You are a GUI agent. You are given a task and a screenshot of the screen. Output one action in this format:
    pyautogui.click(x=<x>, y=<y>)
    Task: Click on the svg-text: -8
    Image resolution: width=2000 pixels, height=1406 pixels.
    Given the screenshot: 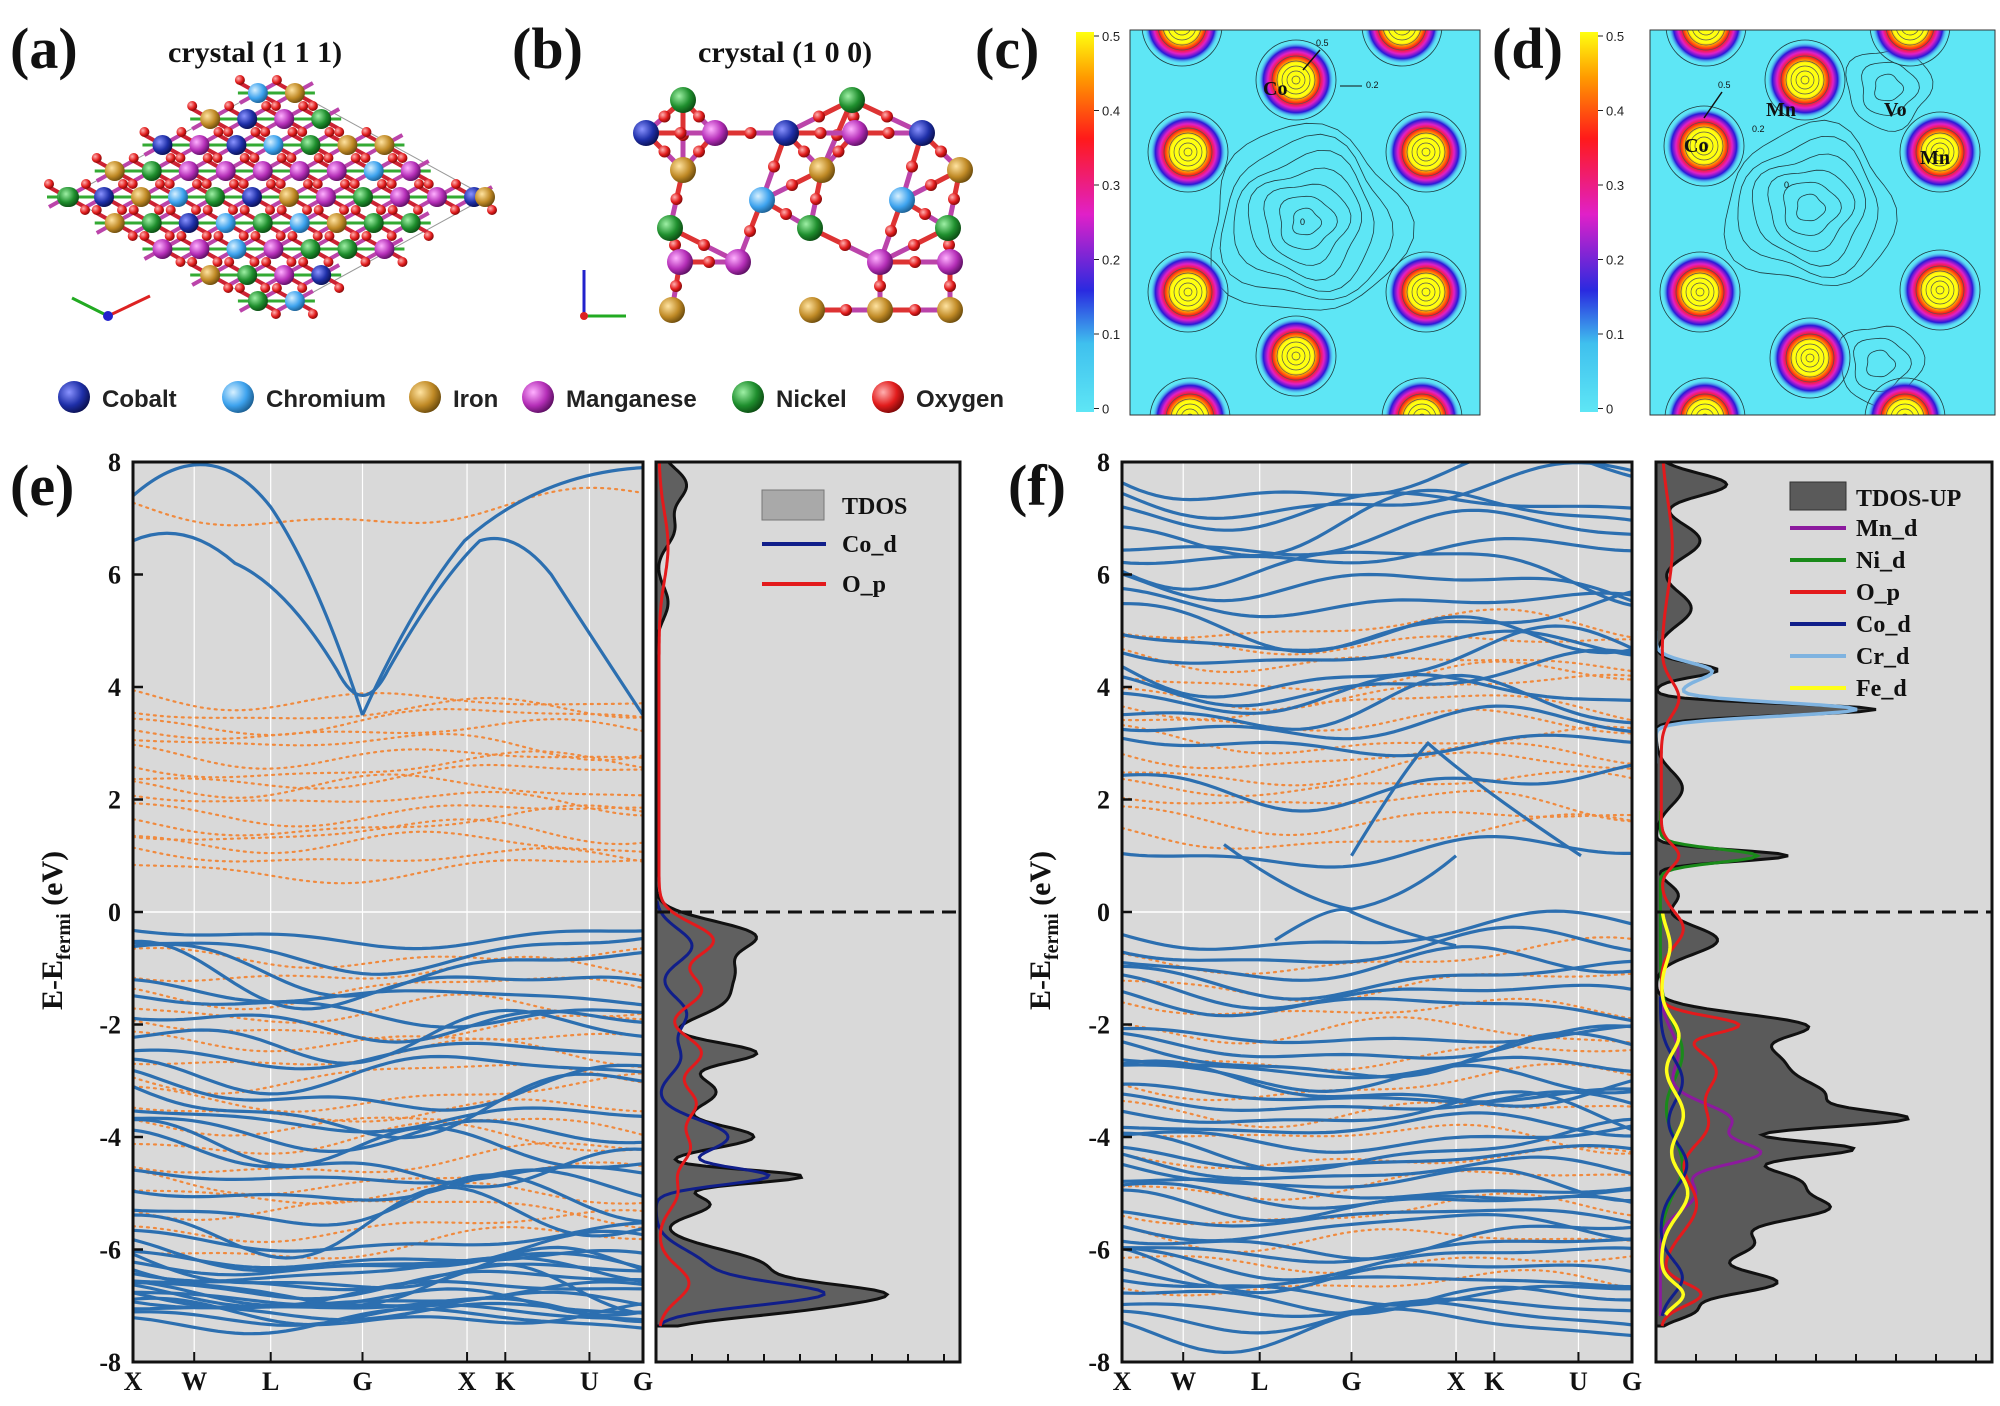 What is the action you would take?
    pyautogui.click(x=110, y=1362)
    